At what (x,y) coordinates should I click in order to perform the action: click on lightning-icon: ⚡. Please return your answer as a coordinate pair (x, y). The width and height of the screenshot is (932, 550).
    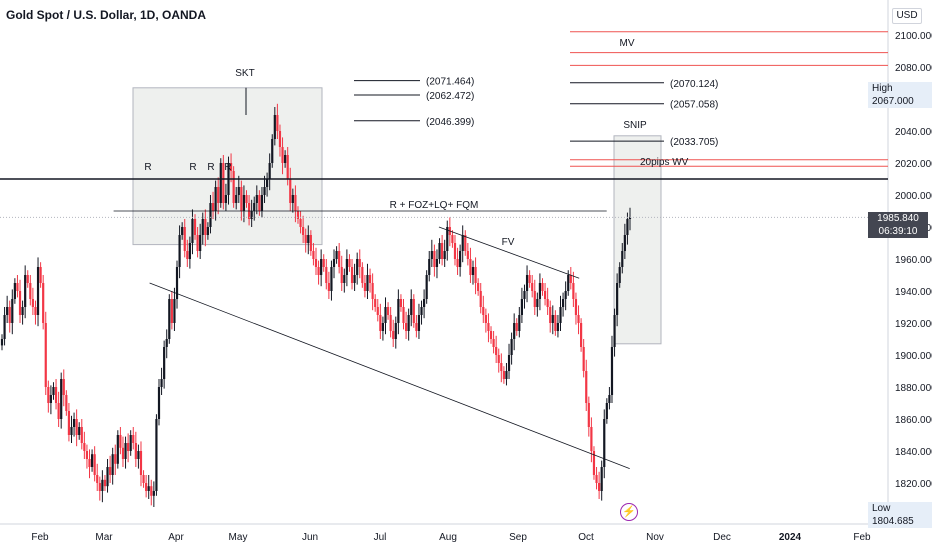
    Looking at the image, I should click on (629, 512).